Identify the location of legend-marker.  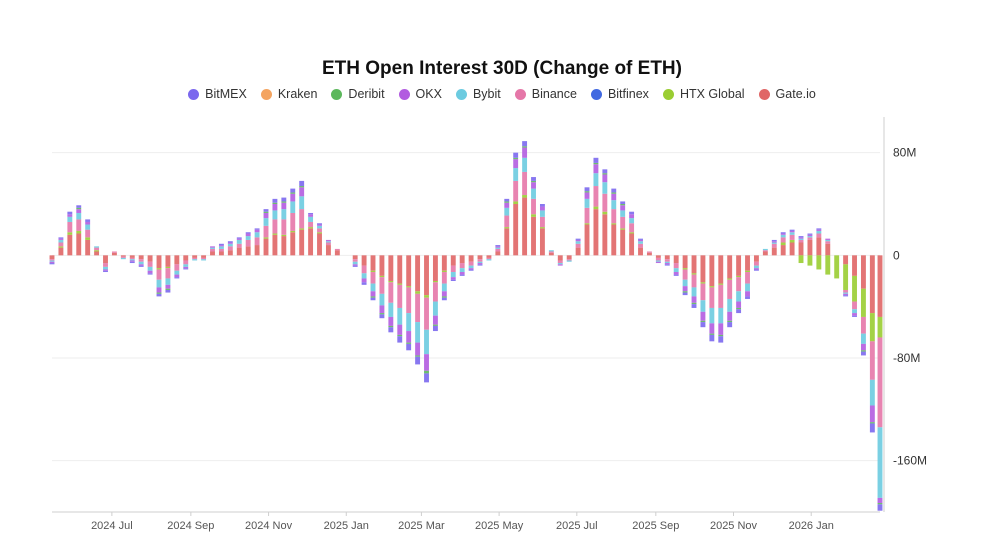
(194, 94).